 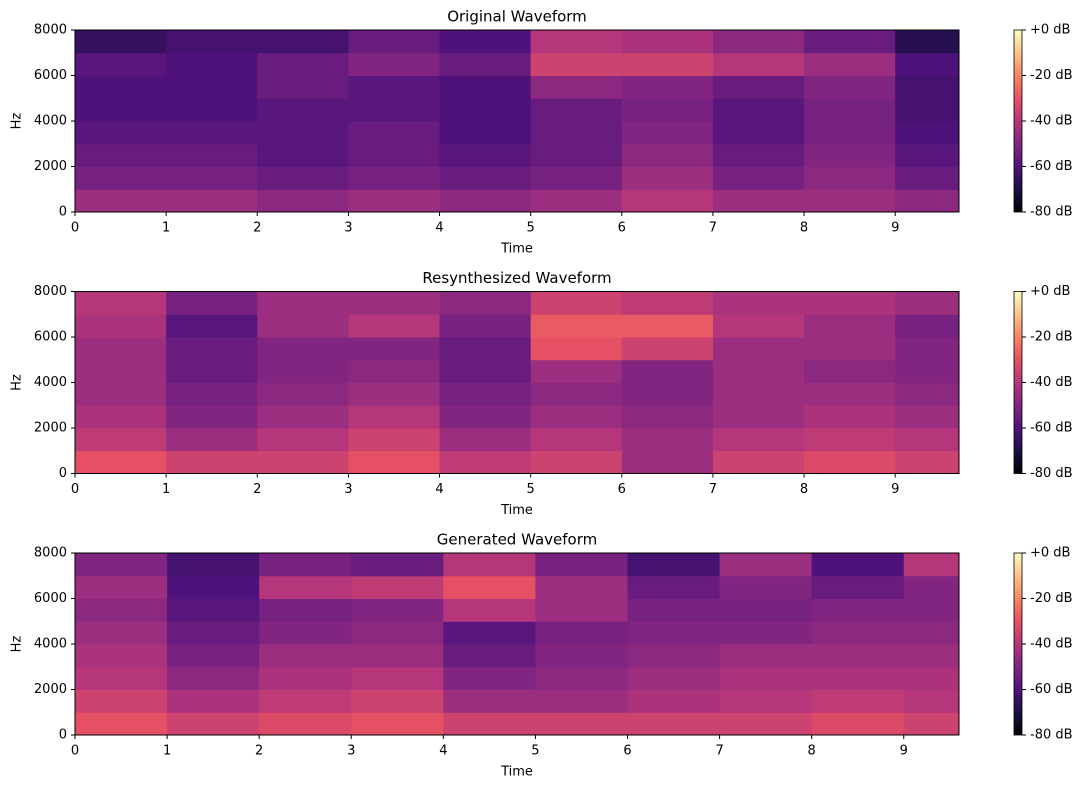 What do you see at coordinates (63, 735) in the screenshot?
I see `y-tick-label: 0` at bounding box center [63, 735].